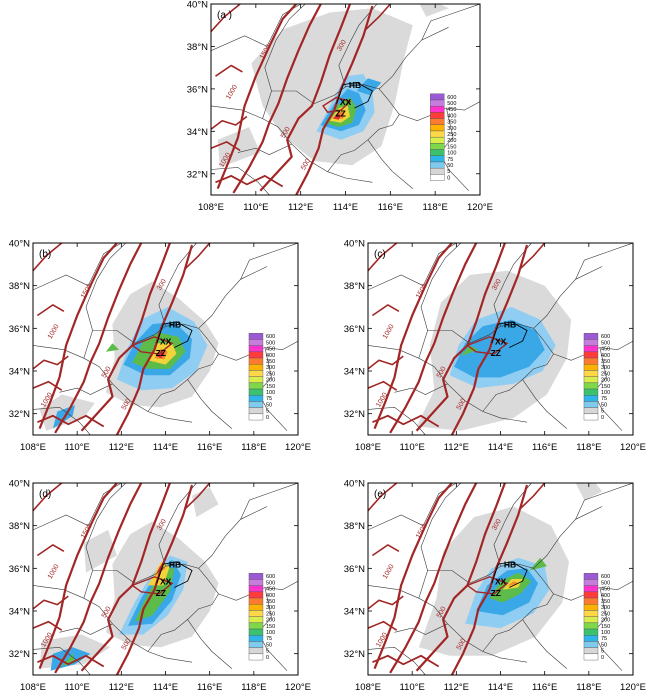 This screenshot has width=660, height=700. What do you see at coordinates (19, 654) in the screenshot?
I see `y-tick-label: 32°N` at bounding box center [19, 654].